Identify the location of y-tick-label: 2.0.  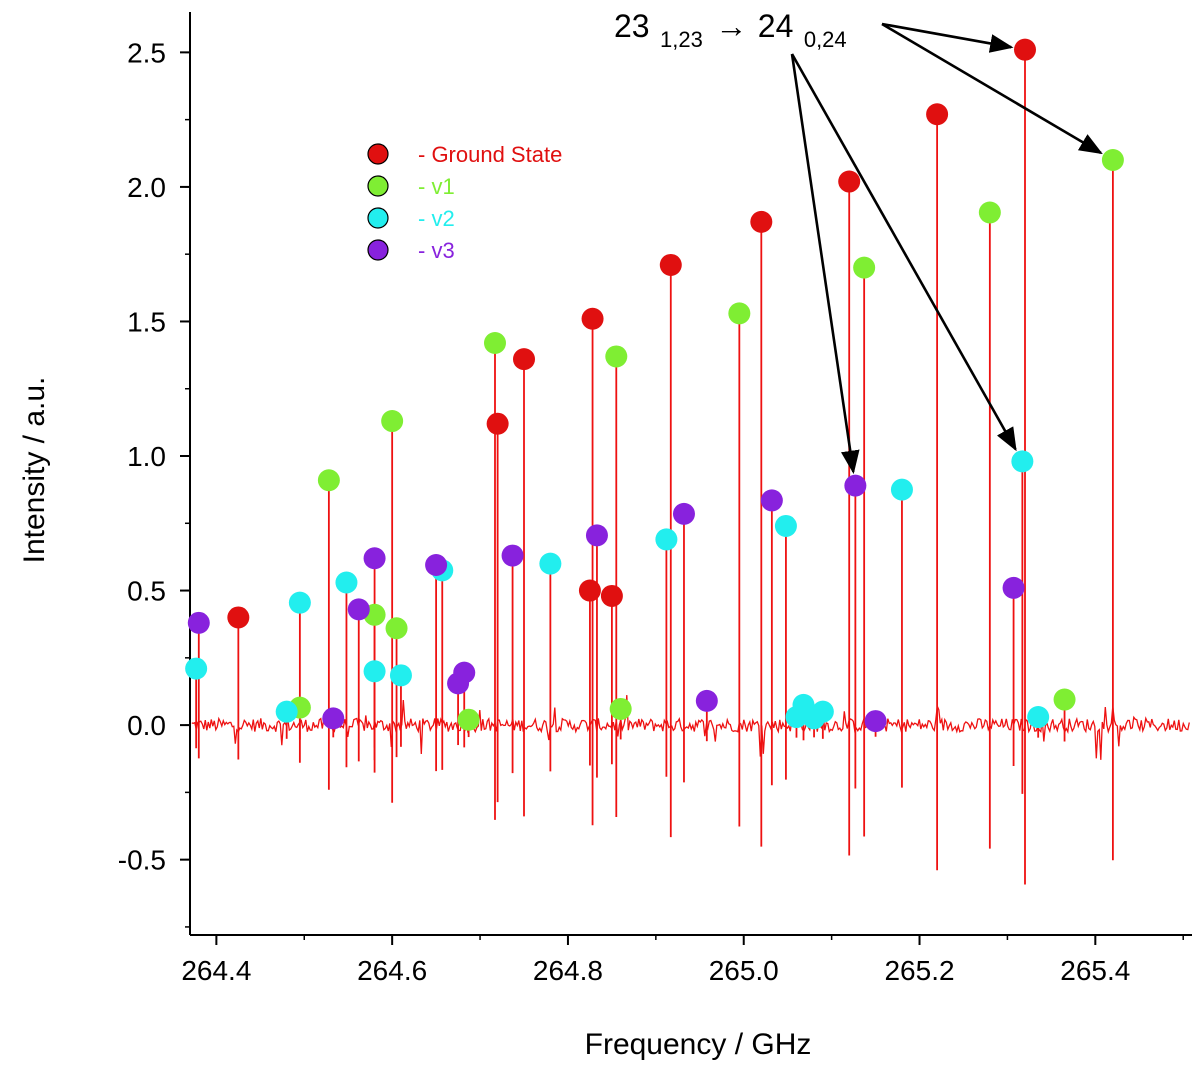
(146, 187).